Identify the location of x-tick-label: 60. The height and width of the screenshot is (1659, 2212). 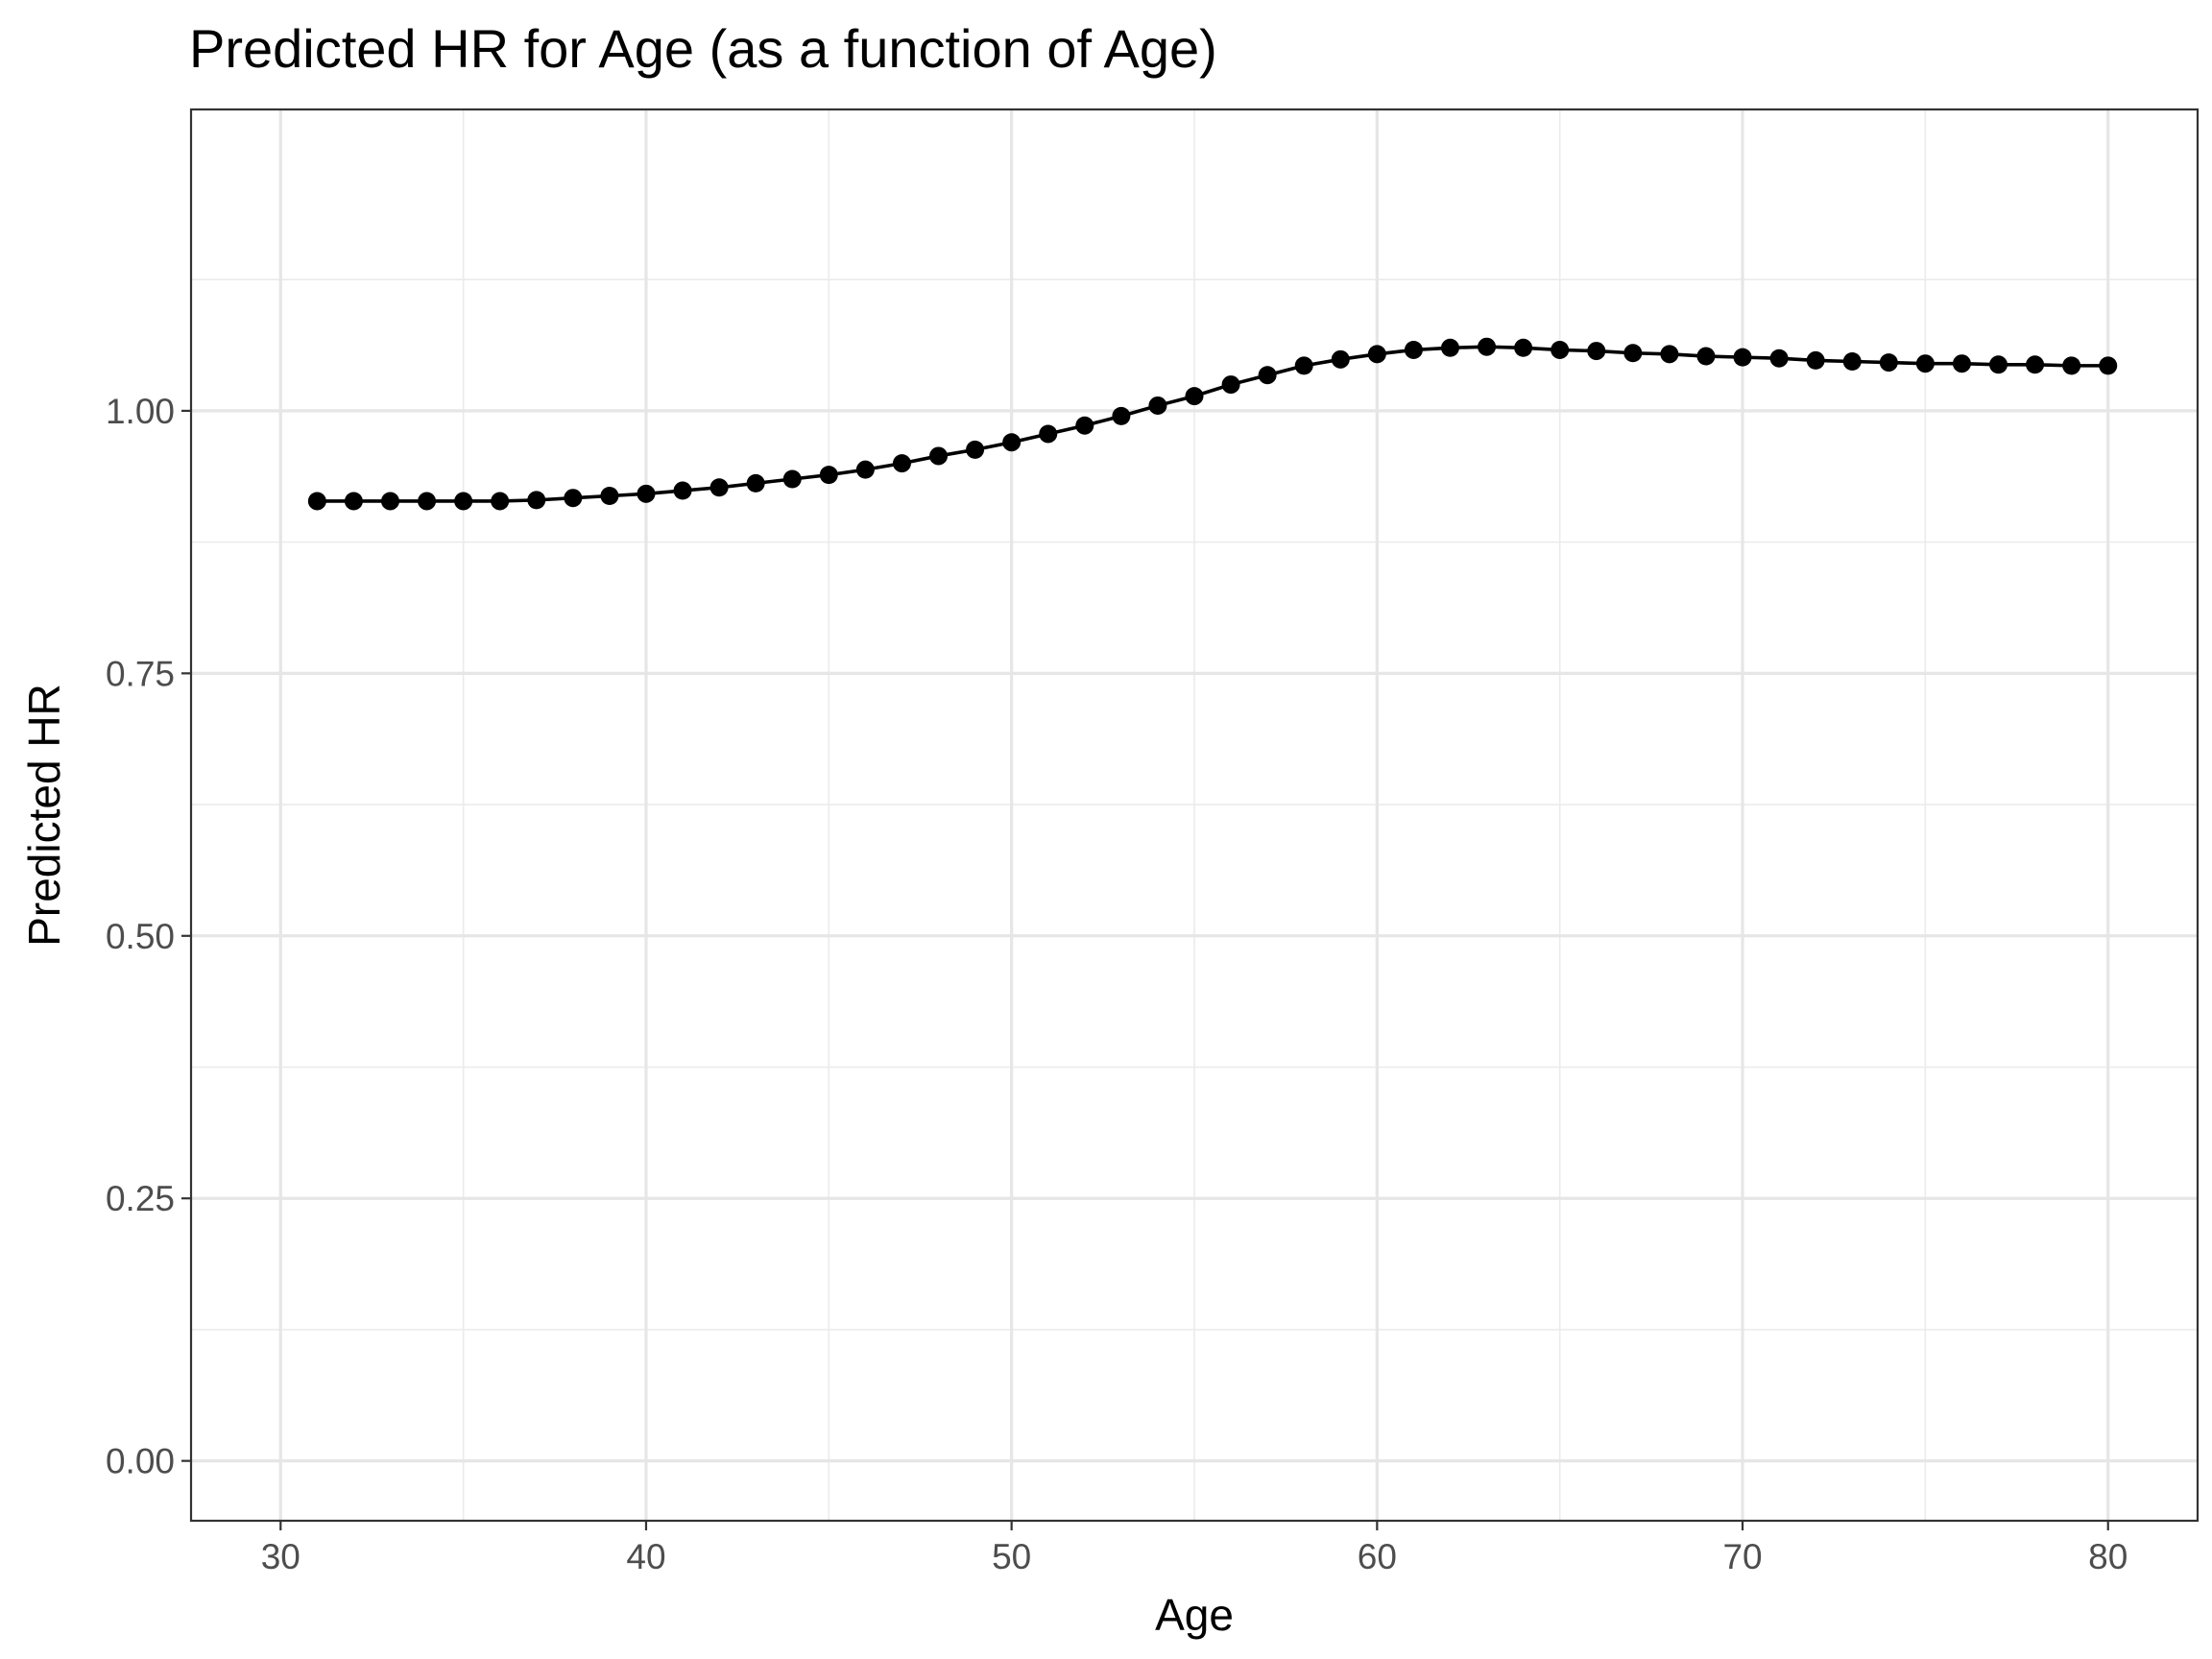
(1377, 1556).